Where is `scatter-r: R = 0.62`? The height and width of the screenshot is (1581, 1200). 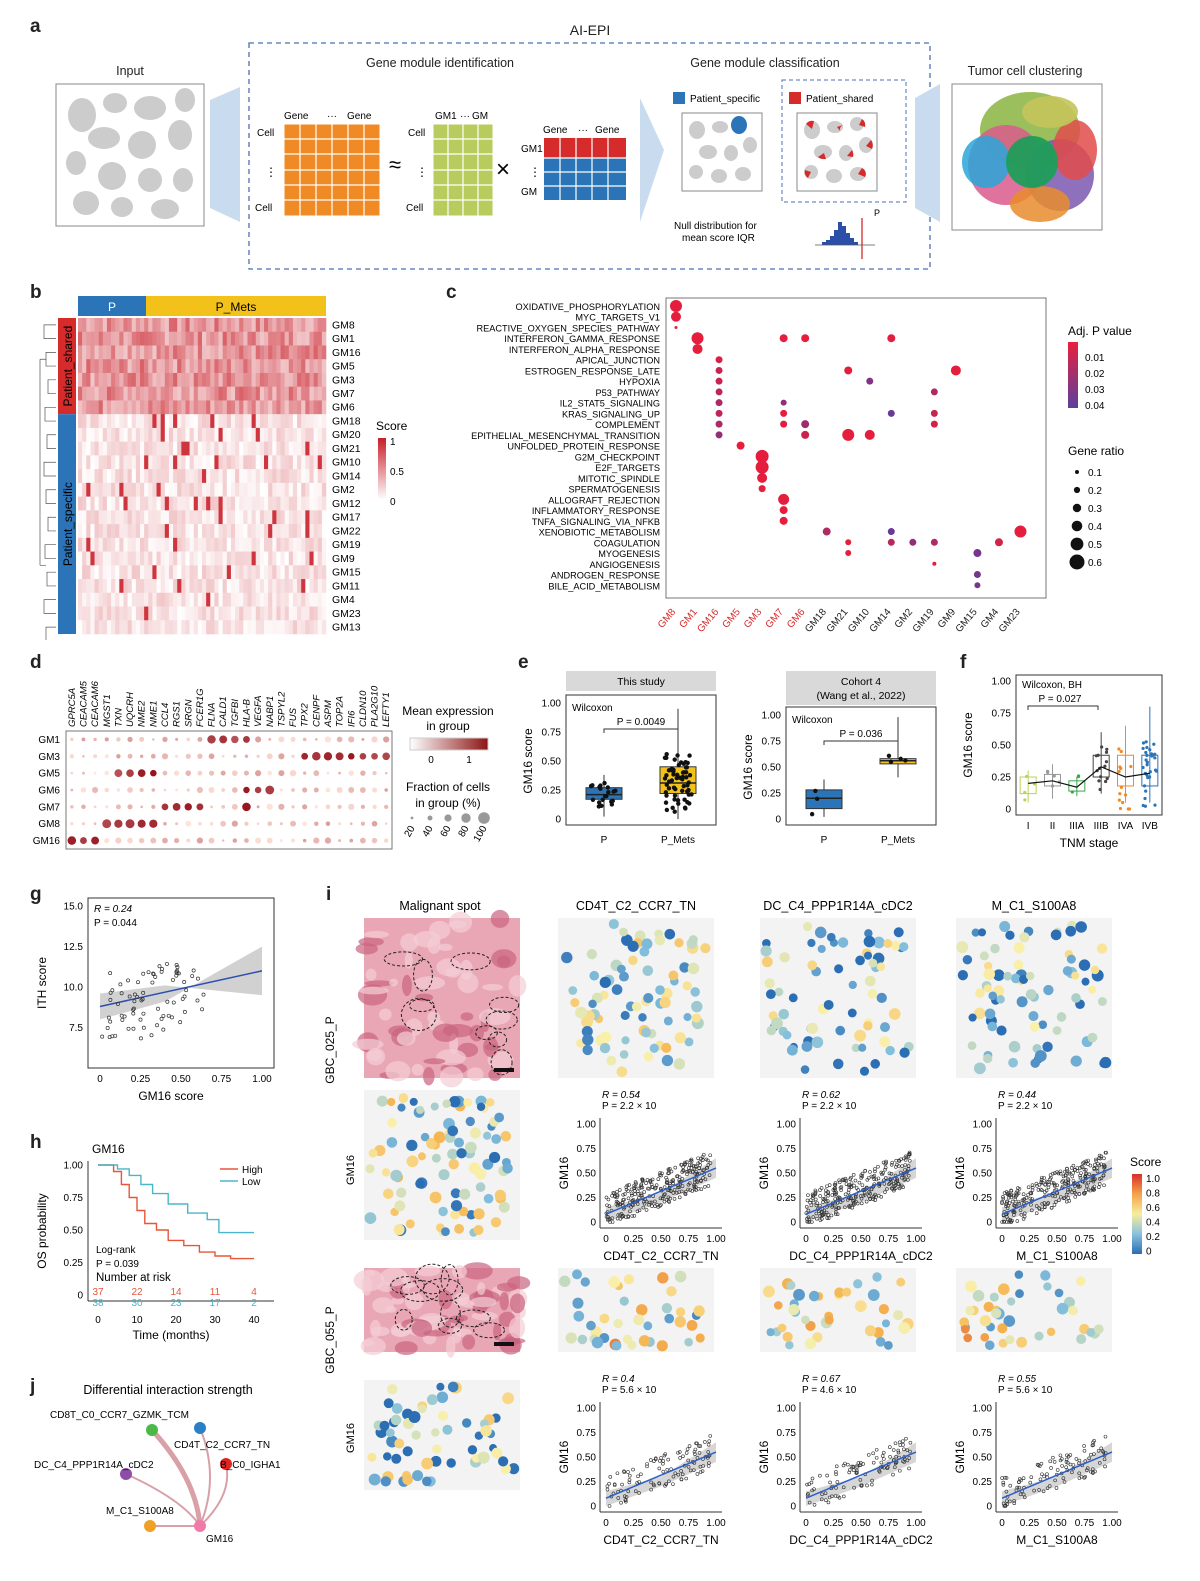
scatter-r: R = 0.62 is located at coordinates (821, 1095).